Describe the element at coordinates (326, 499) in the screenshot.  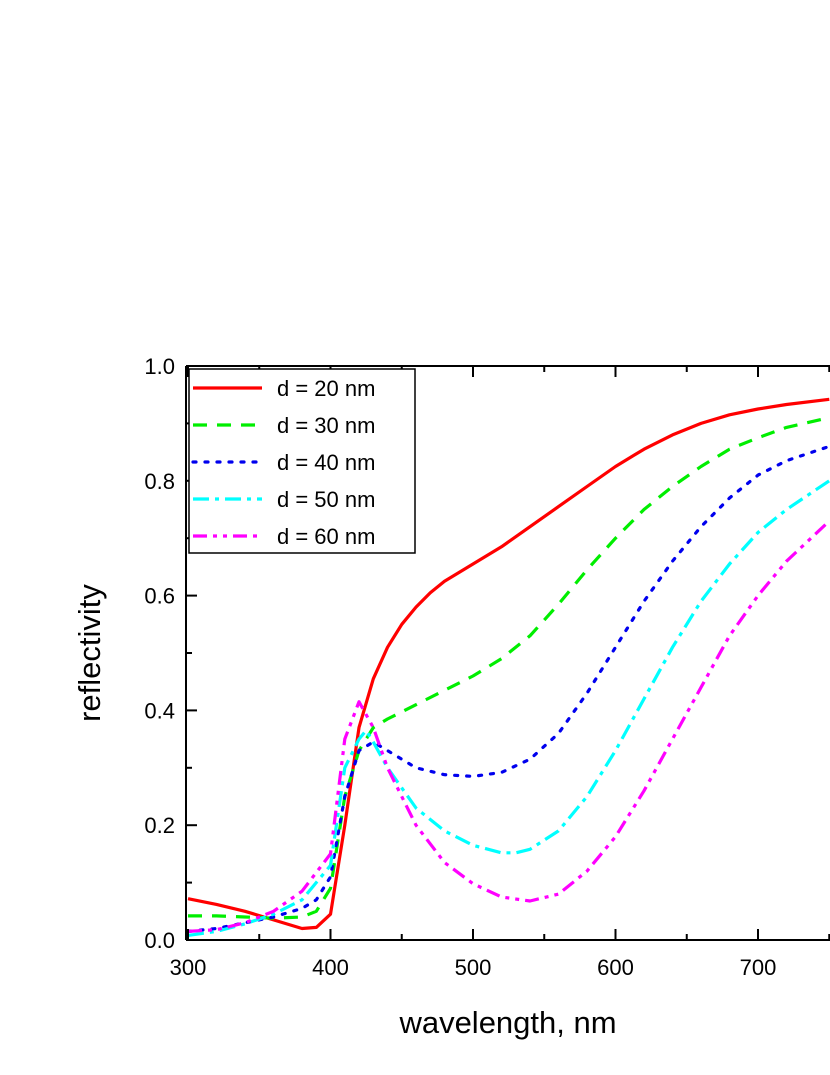
I see `legend-label-4: d = 50 nm` at that location.